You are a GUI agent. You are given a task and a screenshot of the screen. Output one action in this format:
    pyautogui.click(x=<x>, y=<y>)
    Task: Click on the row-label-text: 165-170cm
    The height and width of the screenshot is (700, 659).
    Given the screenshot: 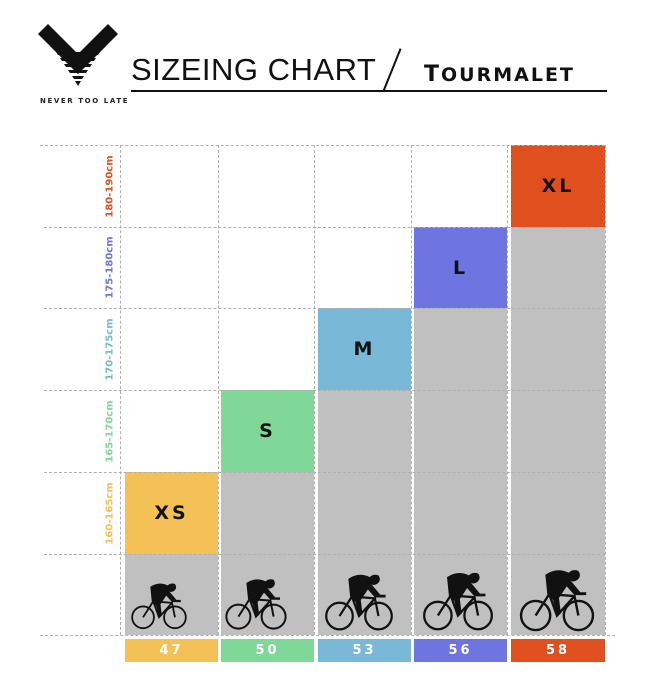 What is the action you would take?
    pyautogui.click(x=110, y=431)
    